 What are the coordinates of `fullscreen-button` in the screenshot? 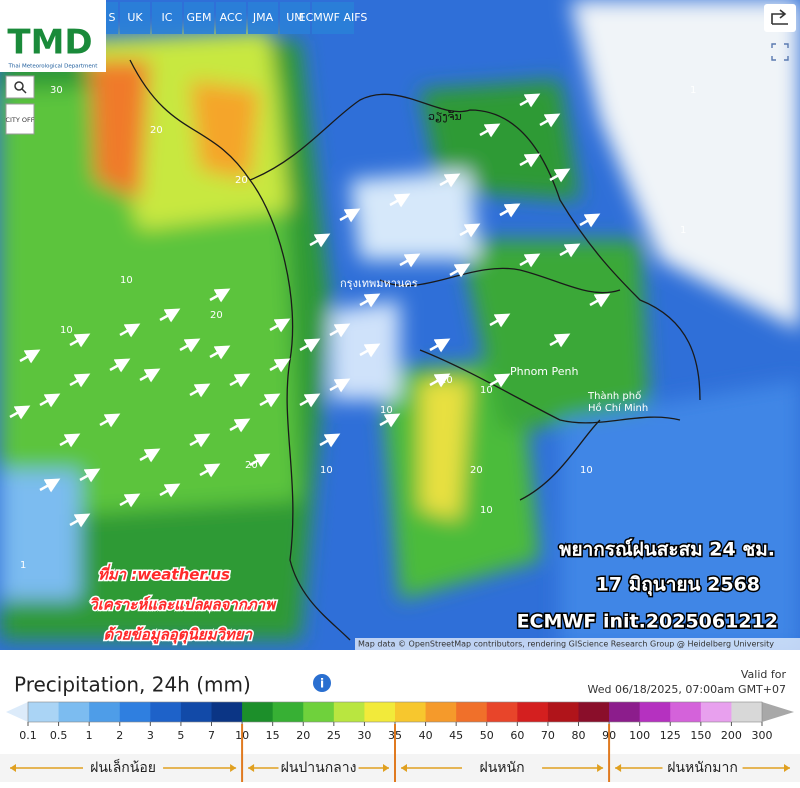 It's located at (780, 52).